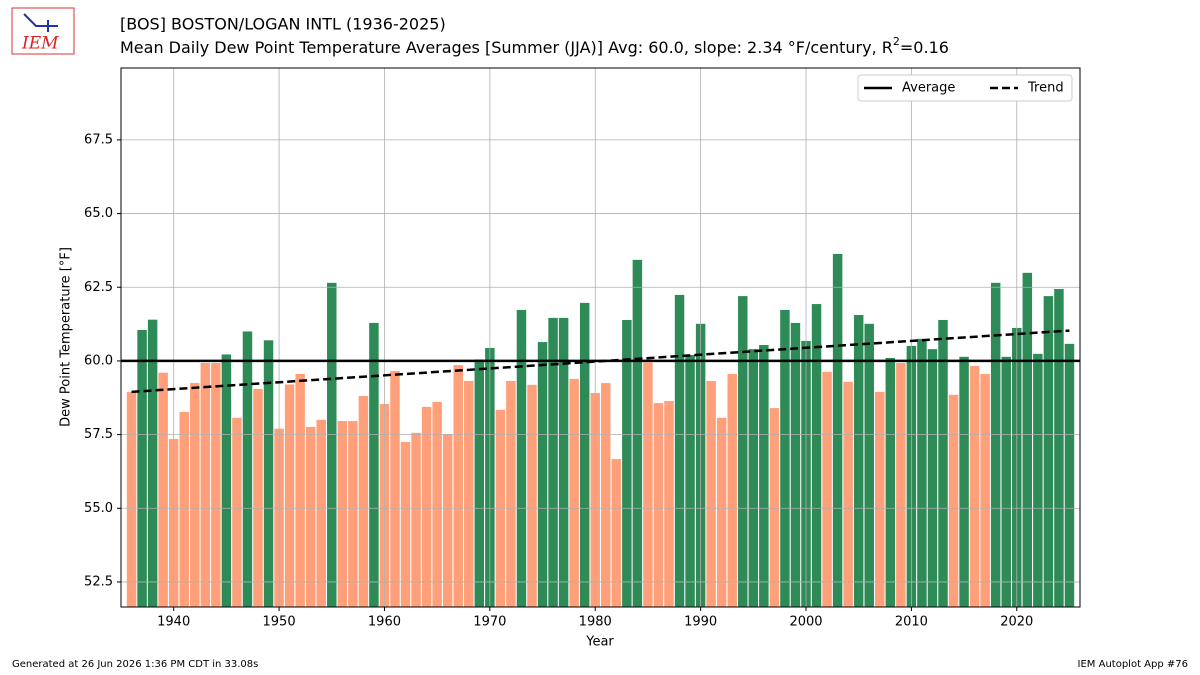 This screenshot has width=1200, height=675. Describe the element at coordinates (924, 47) in the screenshot. I see `subtitle-text: =0.16` at that location.